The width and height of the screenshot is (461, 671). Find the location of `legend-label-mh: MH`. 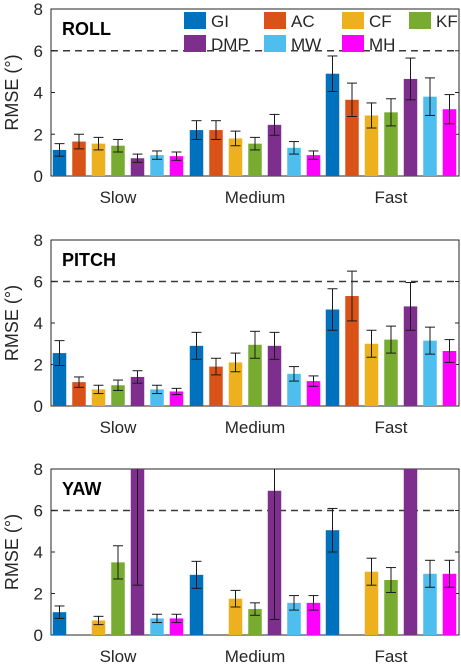

legend-label-mh: MH is located at coordinates (382, 44).